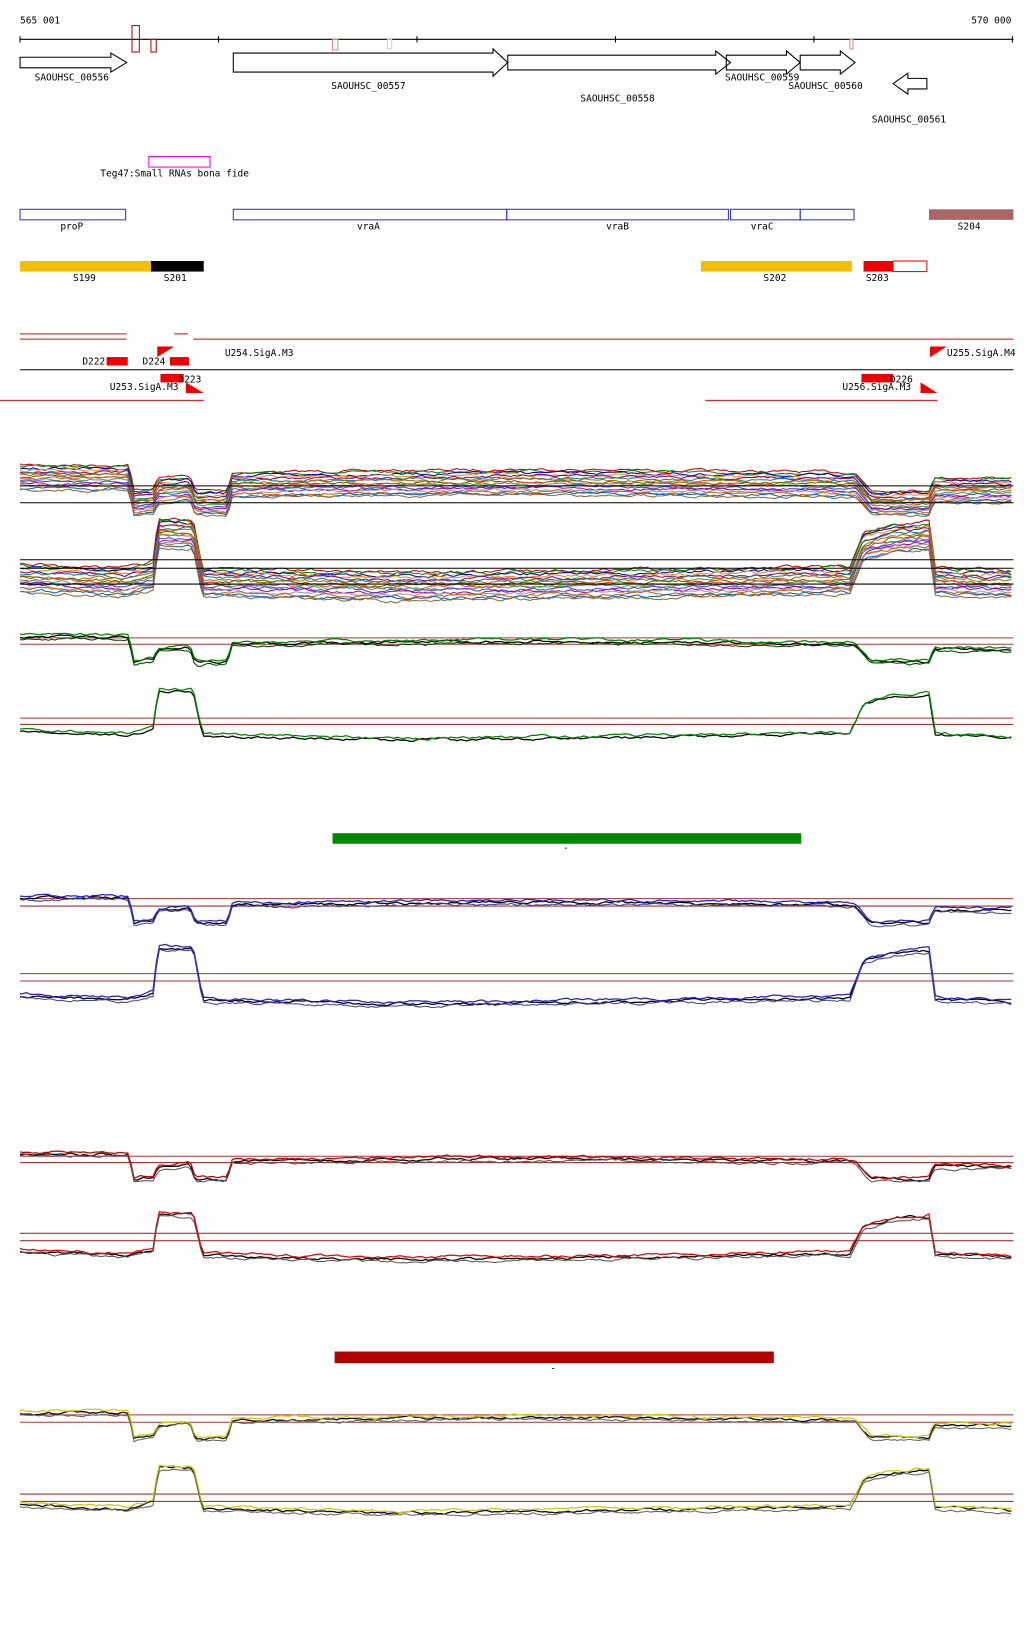 This screenshot has height=1640, width=1024. I want to click on site-label: D223, so click(189, 379).